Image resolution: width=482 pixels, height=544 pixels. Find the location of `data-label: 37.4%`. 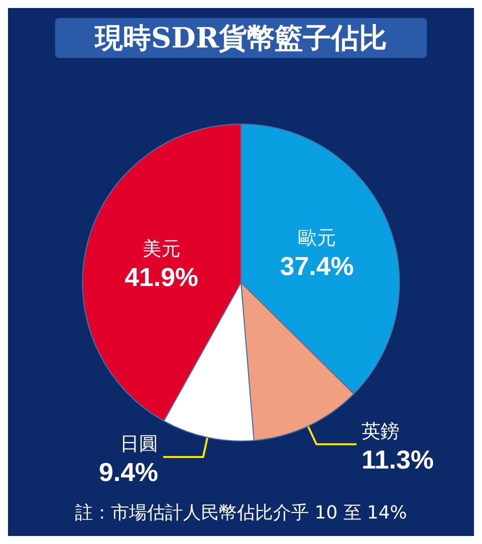

data-label: 37.4% is located at coordinates (317, 265).